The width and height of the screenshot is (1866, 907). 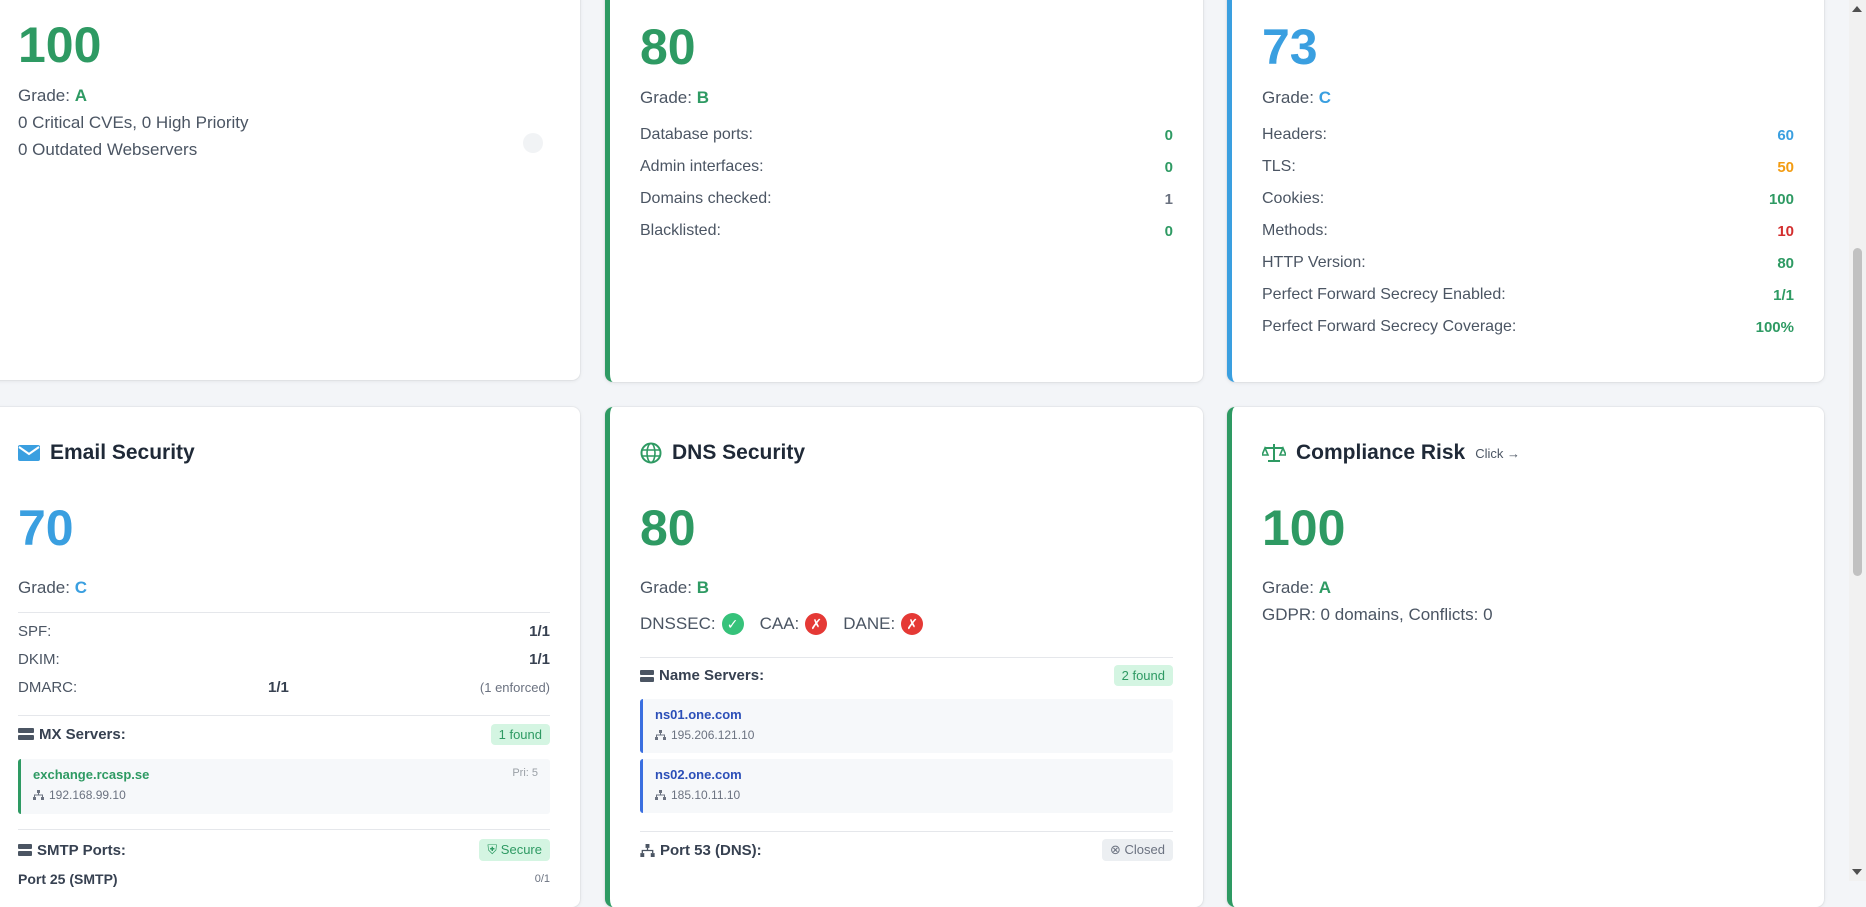 I want to click on globe-icon, so click(x=651, y=453).